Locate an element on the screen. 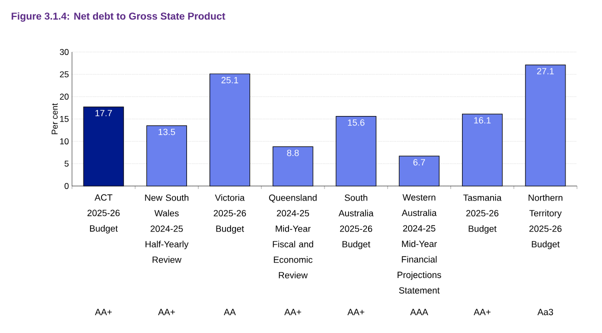 This screenshot has width=602, height=333. x-tick-label: New South Wales 2024-25 Half-Yearly Review is located at coordinates (167, 228).